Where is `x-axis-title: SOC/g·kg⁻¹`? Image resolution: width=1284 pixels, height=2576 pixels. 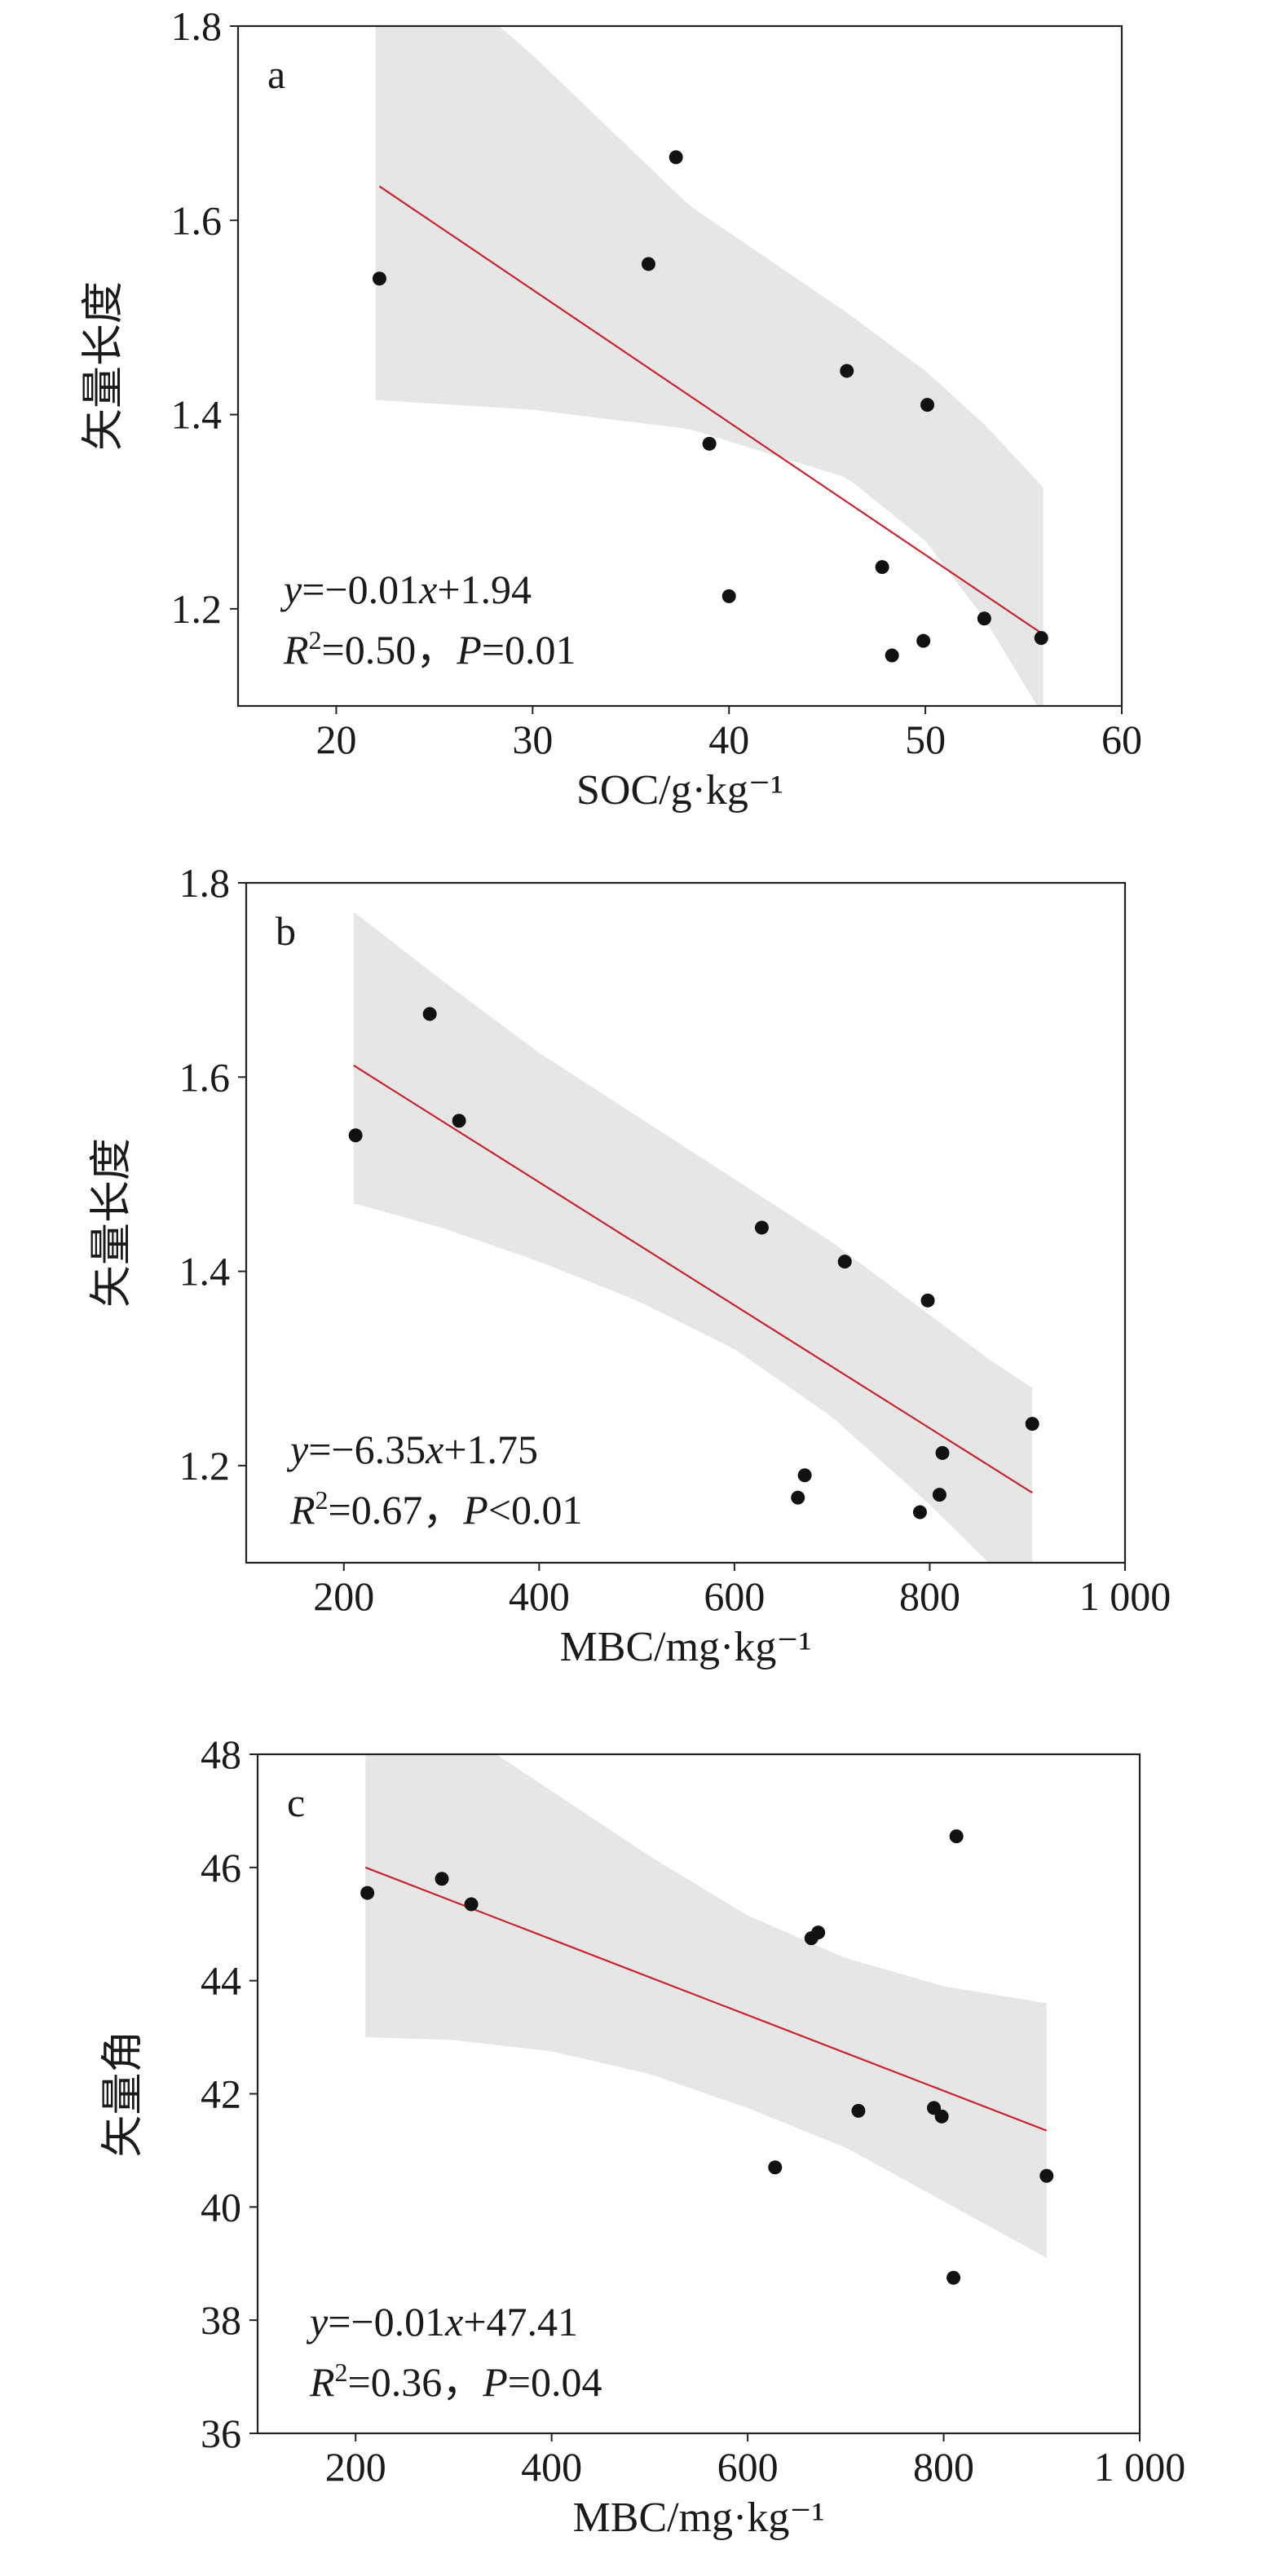 x-axis-title: SOC/g·kg⁻¹ is located at coordinates (679, 790).